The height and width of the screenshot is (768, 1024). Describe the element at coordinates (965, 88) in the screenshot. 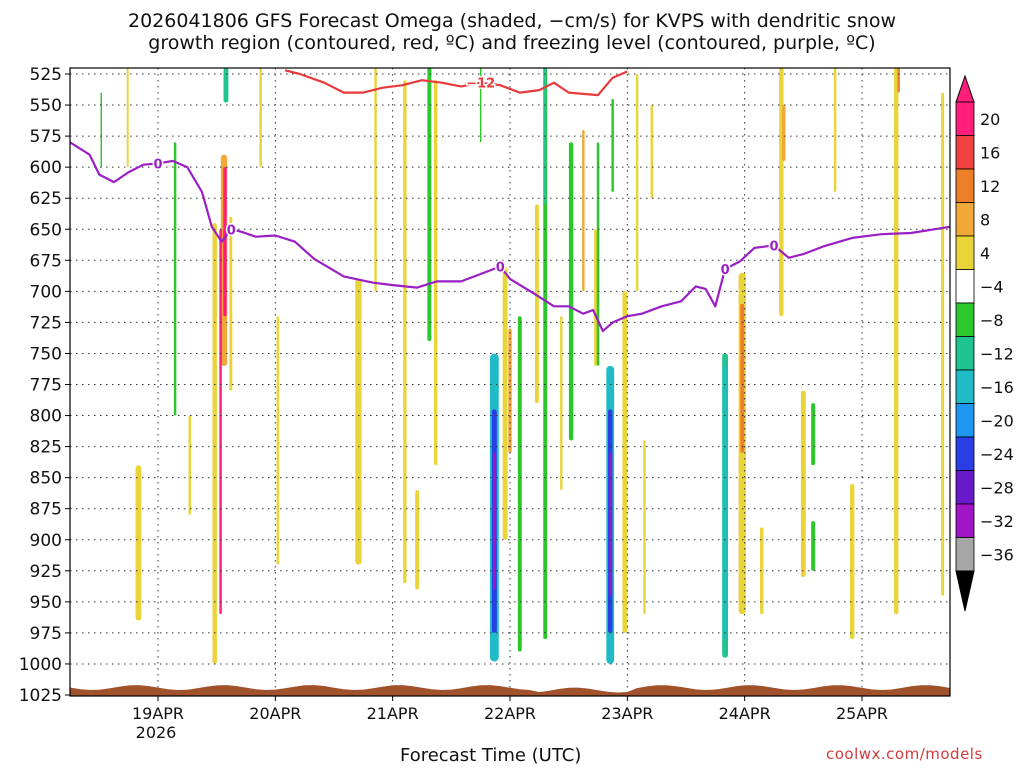

I see `colorbar-arrow-top` at that location.